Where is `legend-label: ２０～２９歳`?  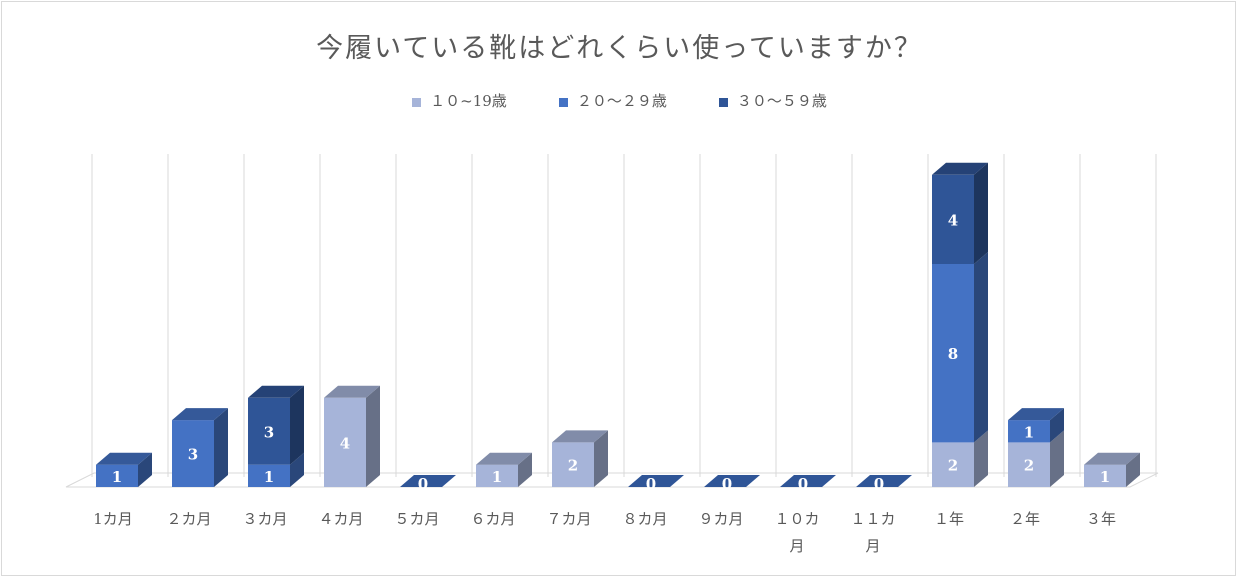 legend-label: ２０～２９歳 is located at coordinates (621, 101).